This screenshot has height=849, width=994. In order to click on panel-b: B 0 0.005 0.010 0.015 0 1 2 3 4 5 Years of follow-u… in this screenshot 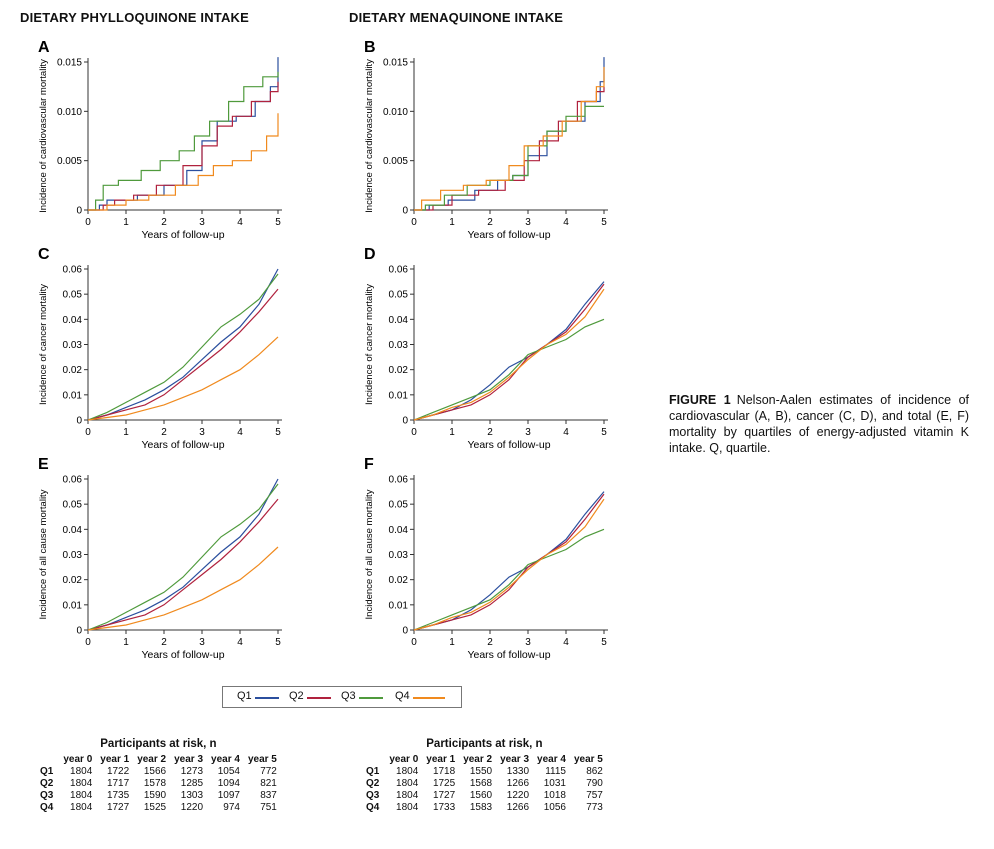, I will do `click(486, 140)`.